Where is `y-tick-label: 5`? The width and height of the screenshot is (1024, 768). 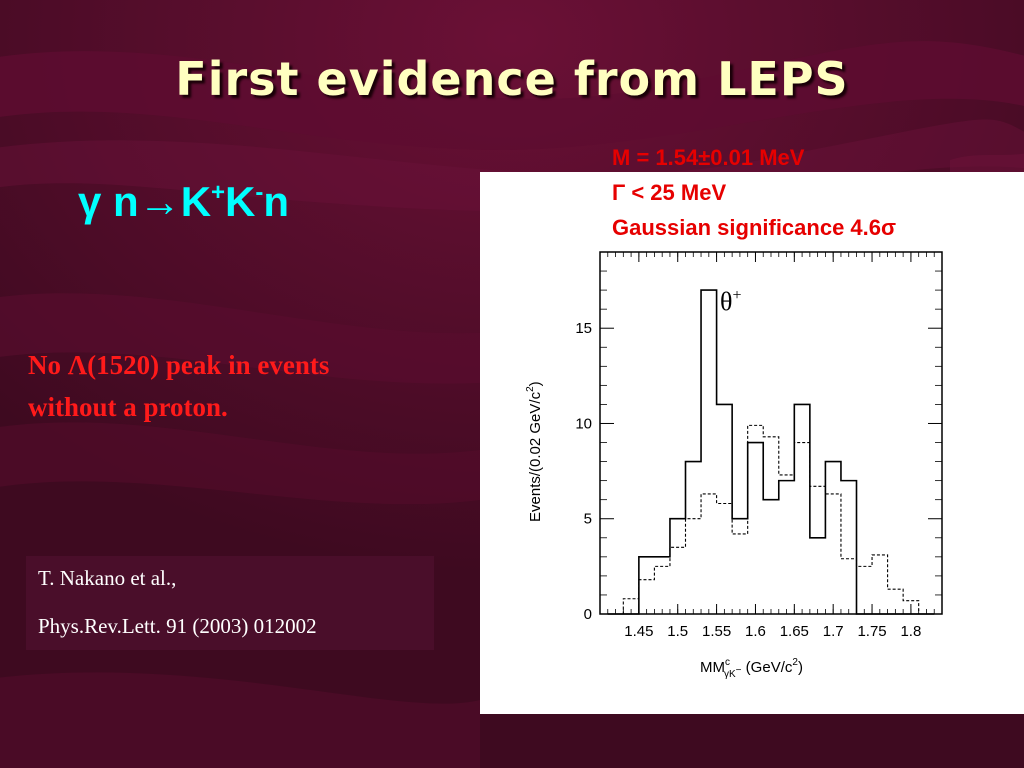
y-tick-label: 5 is located at coordinates (588, 519).